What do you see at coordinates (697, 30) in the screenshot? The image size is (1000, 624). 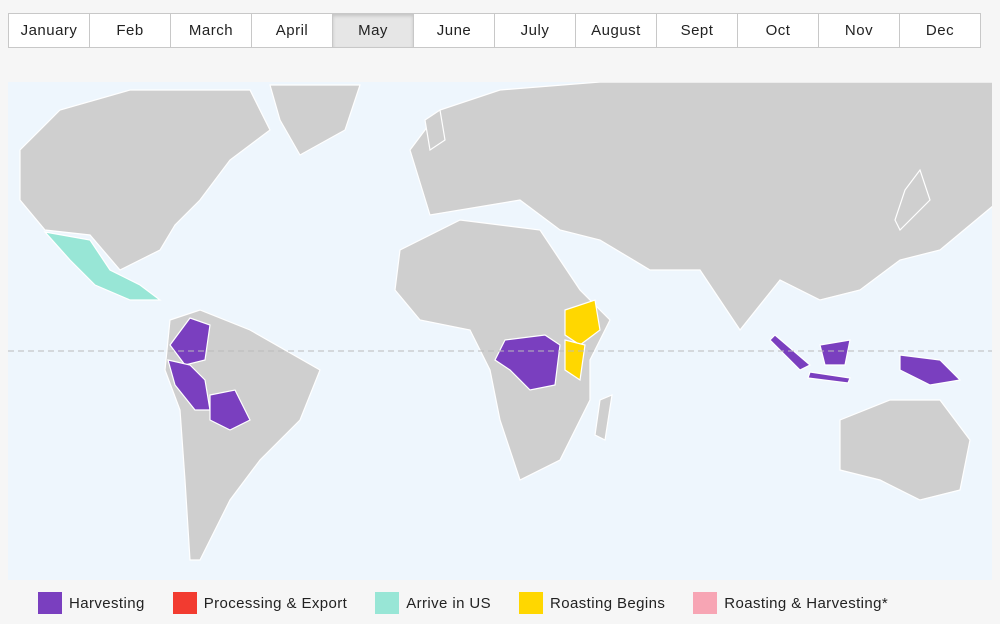 I see `month-tab: Sept` at bounding box center [697, 30].